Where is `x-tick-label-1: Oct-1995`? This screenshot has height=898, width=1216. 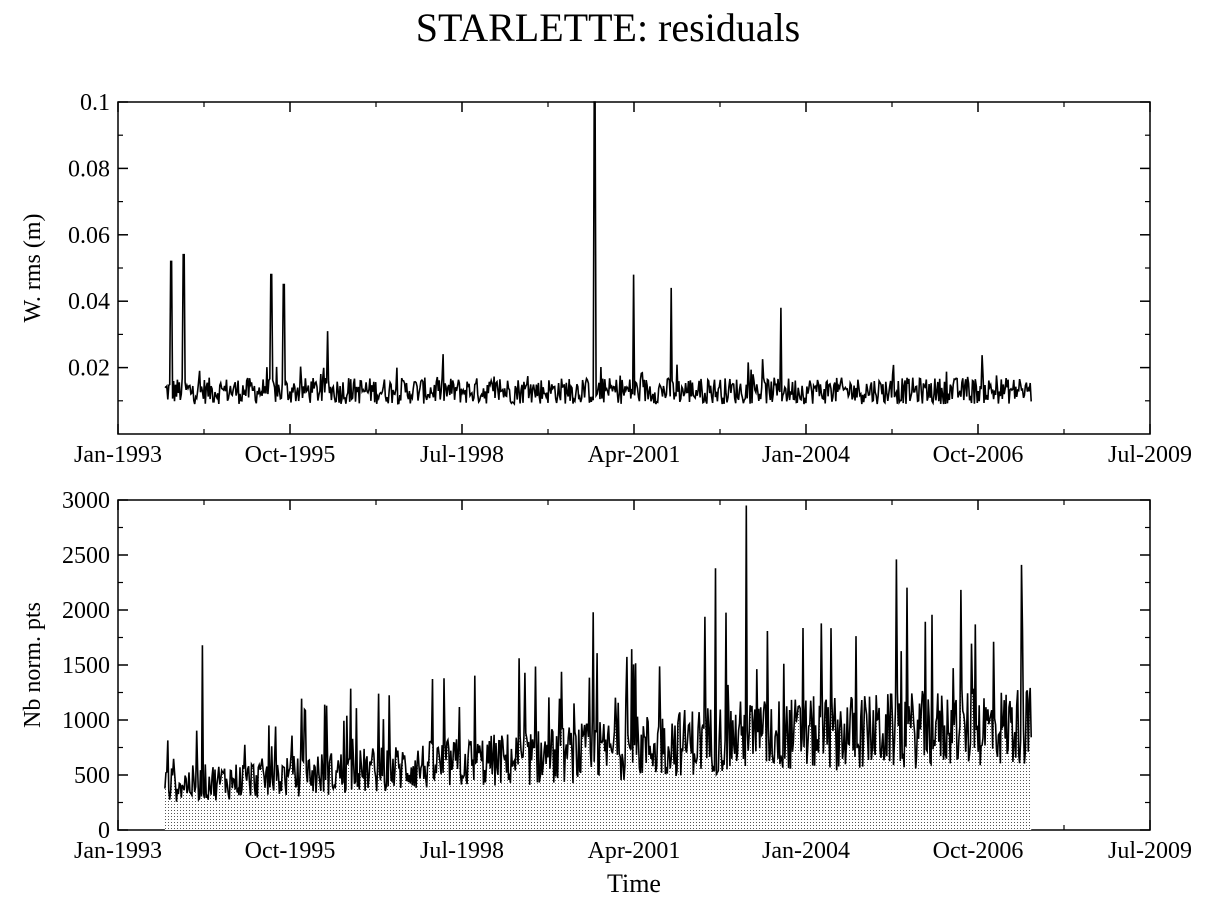 x-tick-label-1: Oct-1995 is located at coordinates (290, 455).